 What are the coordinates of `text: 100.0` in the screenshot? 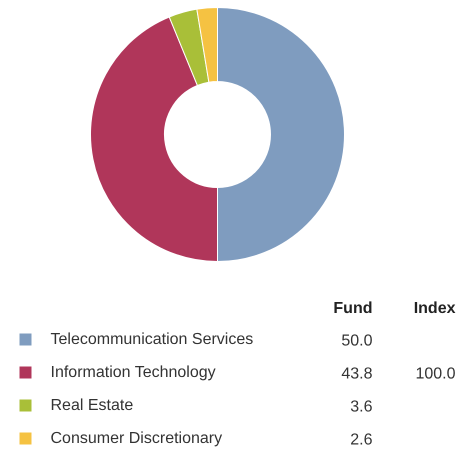 It's located at (435, 374).